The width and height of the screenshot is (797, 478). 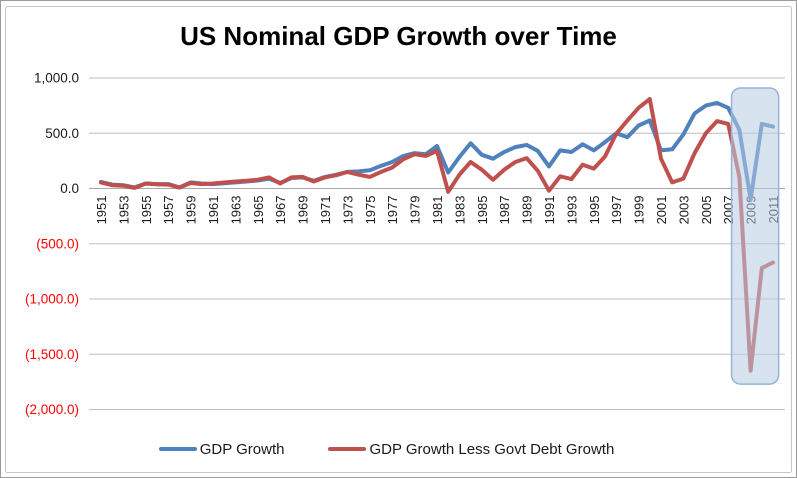 What do you see at coordinates (392, 210) in the screenshot?
I see `svg-text: 1977` at bounding box center [392, 210].